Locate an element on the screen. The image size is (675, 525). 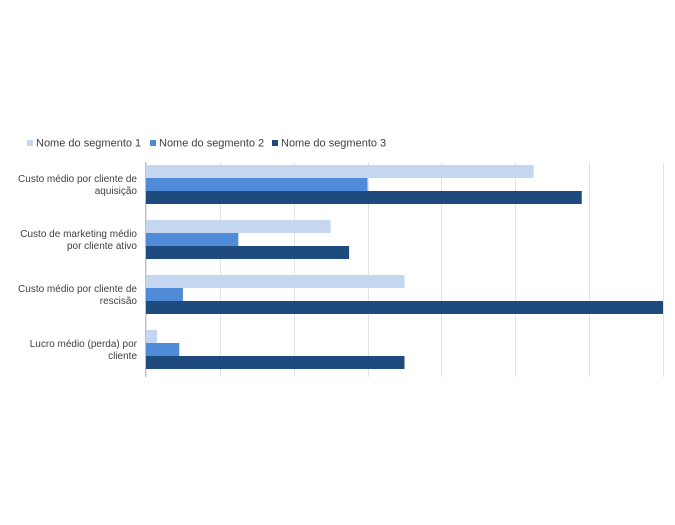
category-label-line: rescisão is located at coordinates (119, 301).